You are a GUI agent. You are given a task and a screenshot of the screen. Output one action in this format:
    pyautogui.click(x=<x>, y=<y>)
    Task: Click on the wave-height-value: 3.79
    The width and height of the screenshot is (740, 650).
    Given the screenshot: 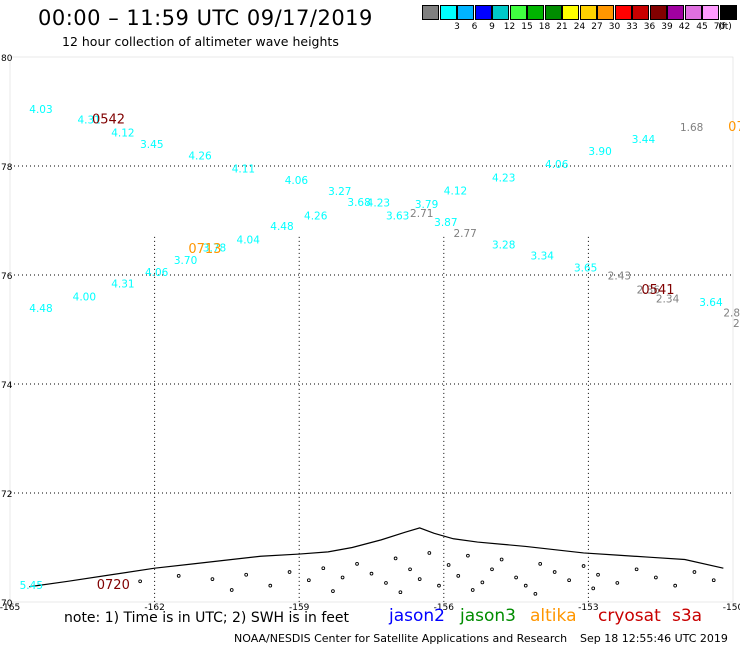 What is the action you would take?
    pyautogui.click(x=426, y=205)
    